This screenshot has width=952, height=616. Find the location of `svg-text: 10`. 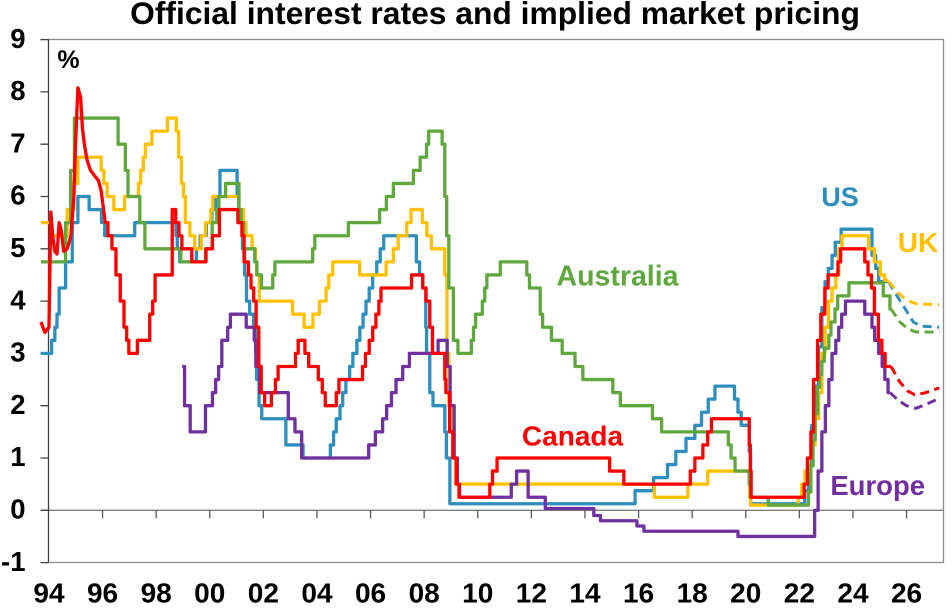

svg-text: 10 is located at coordinates (477, 593).